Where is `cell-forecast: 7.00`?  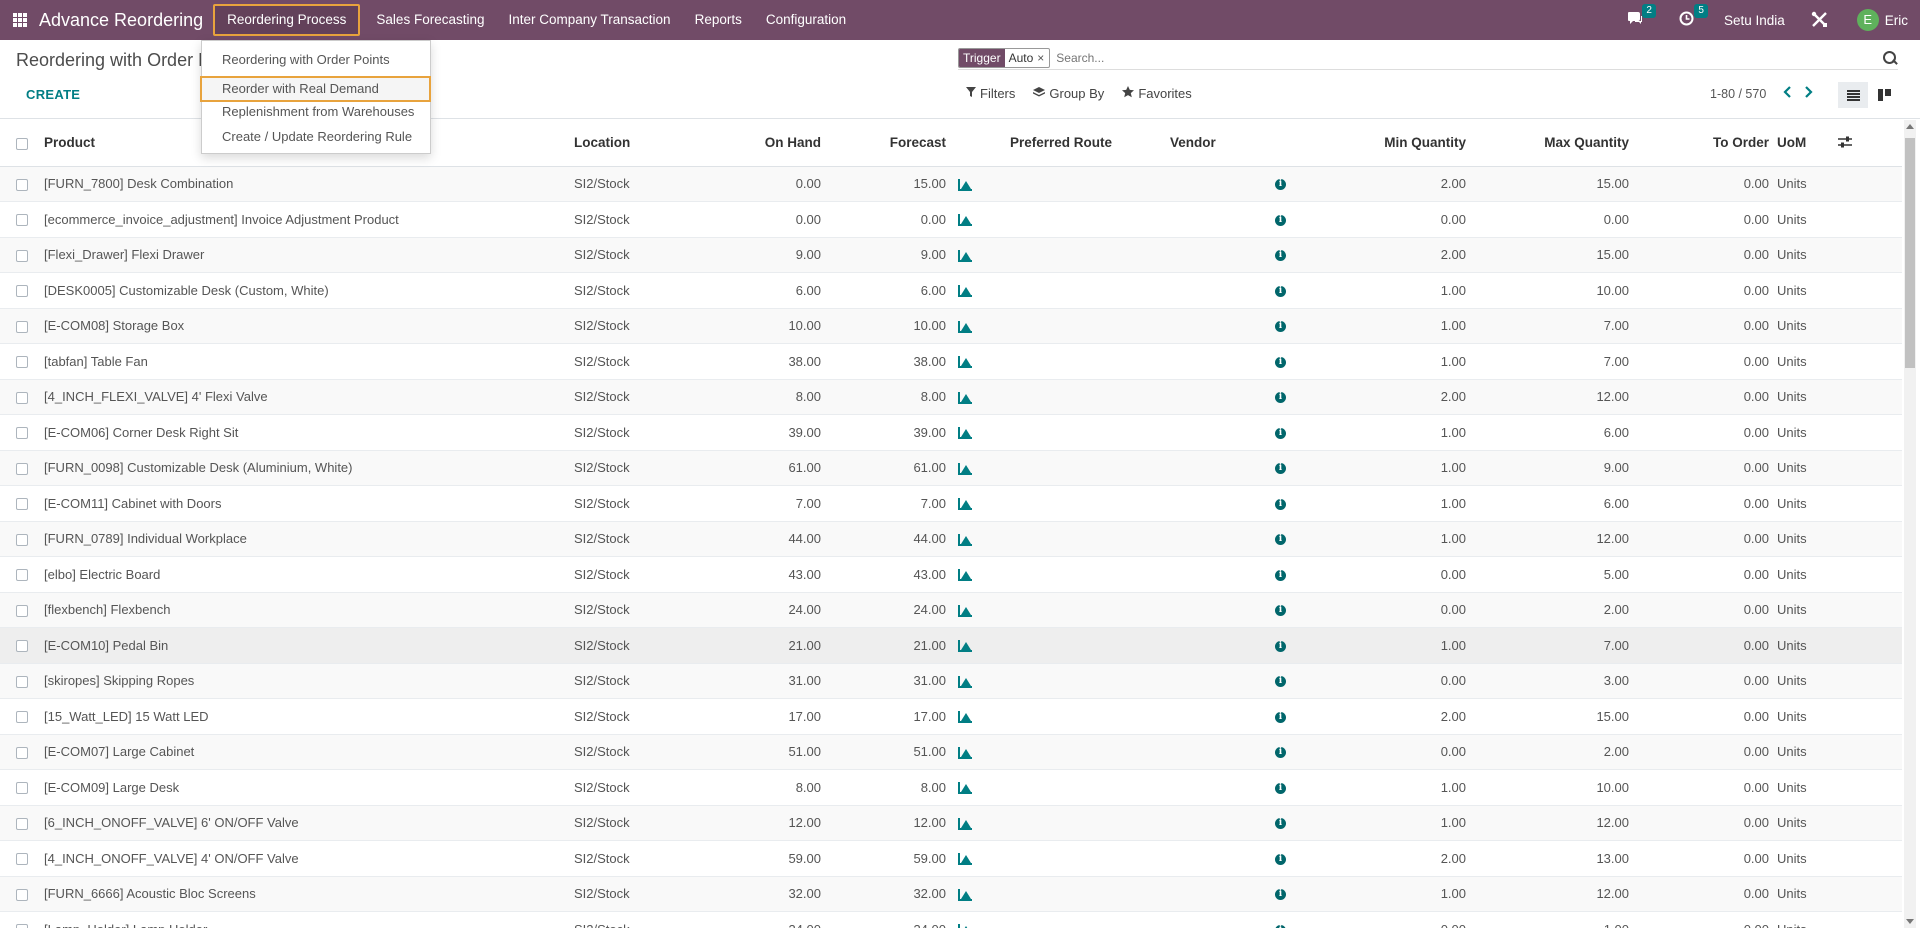 cell-forecast: 7.00 is located at coordinates (887, 503).